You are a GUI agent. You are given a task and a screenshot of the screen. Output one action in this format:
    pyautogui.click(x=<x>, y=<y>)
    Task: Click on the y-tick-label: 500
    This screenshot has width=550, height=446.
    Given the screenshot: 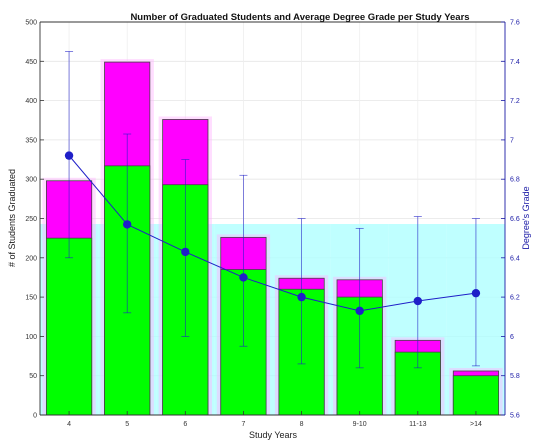 What is the action you would take?
    pyautogui.click(x=31, y=23)
    